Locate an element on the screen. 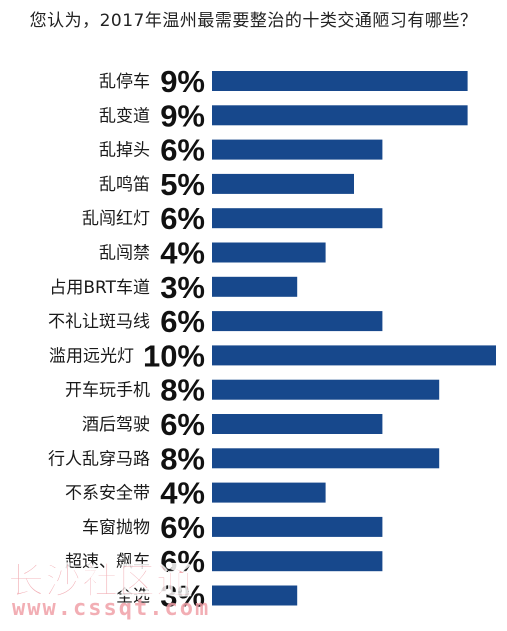  category-label-6: 占用BRT车道 is located at coordinates (99, 288).